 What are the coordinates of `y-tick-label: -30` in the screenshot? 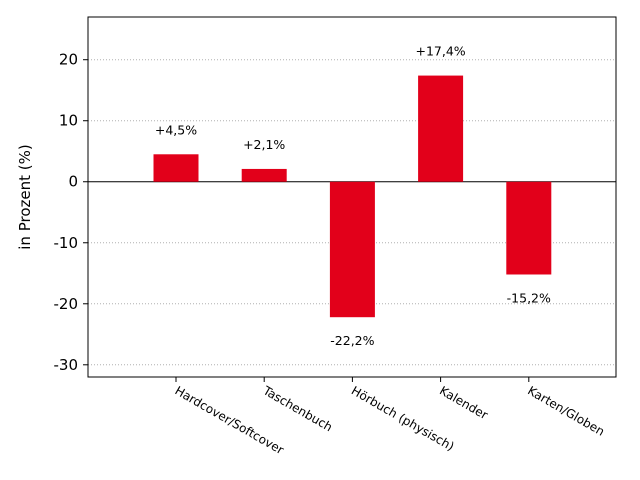 It's located at (66, 365).